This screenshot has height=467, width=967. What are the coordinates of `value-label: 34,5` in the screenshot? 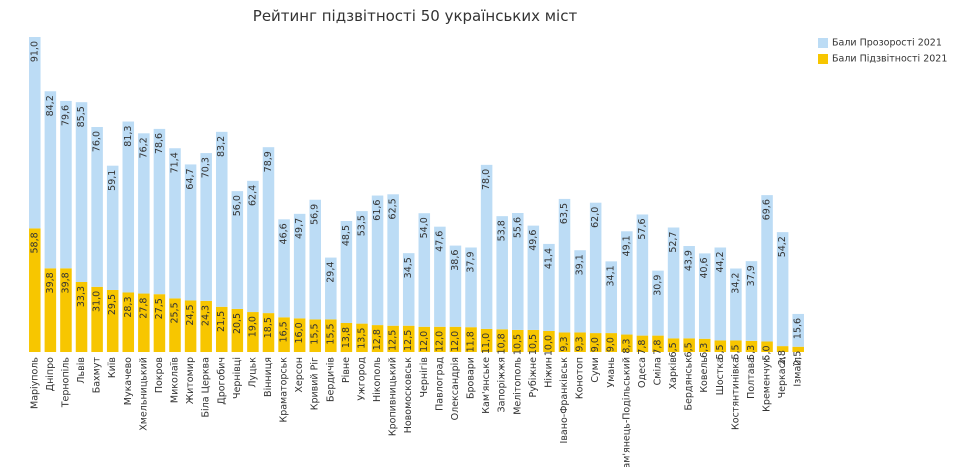 It's located at (408, 267).